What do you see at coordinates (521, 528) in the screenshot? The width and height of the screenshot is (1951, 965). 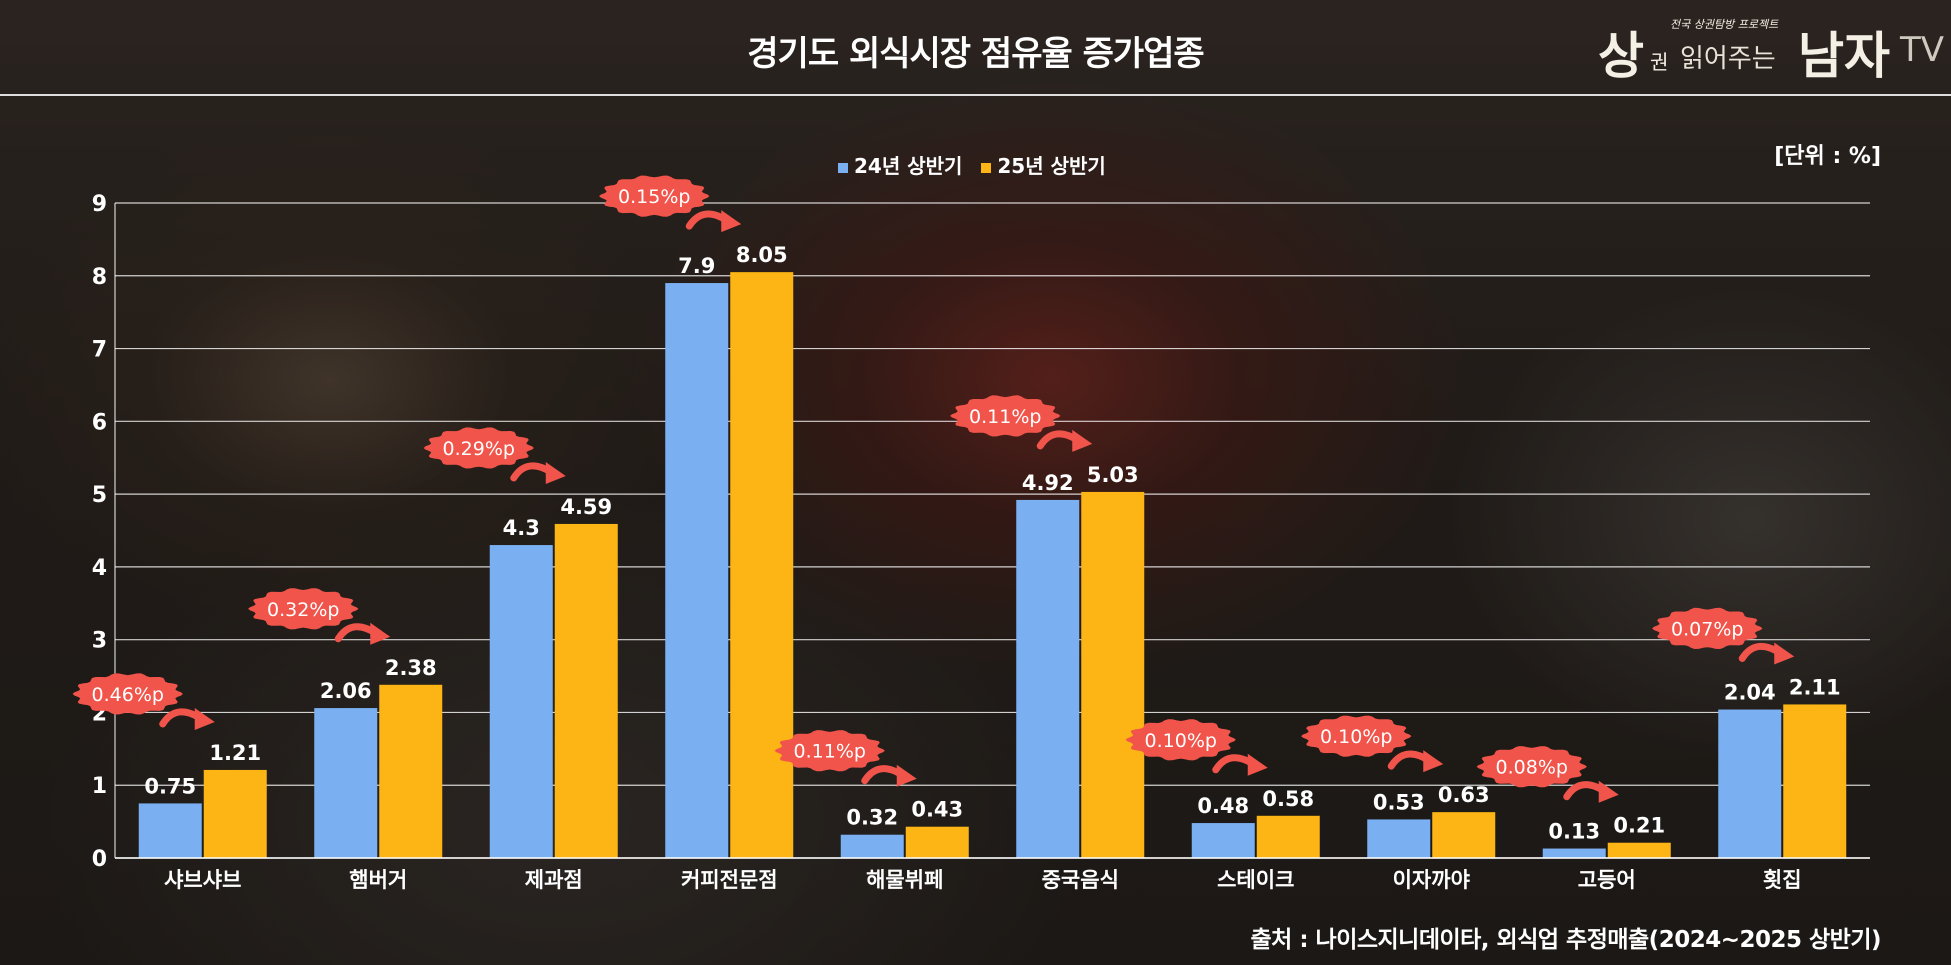 I see `data-label: 4.3` at bounding box center [521, 528].